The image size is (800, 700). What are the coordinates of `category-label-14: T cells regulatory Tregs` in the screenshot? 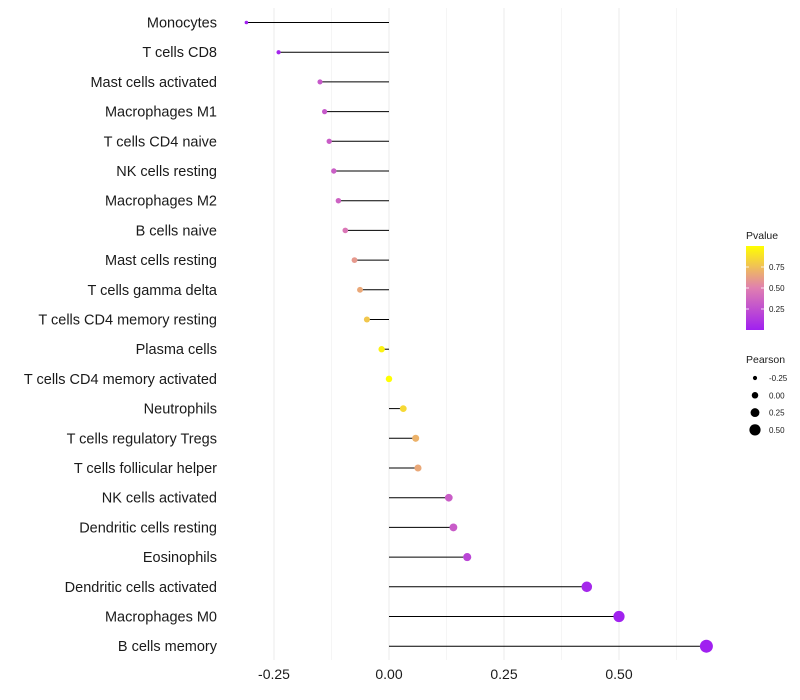 It's located at (142, 439).